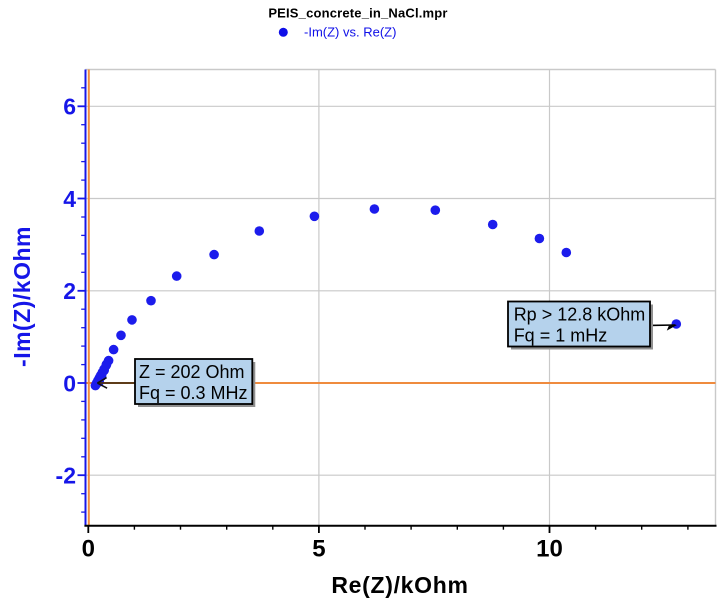 The image size is (726, 603). Describe the element at coordinates (561, 335) in the screenshot. I see `svg-text: Fq = 1 mHz` at that location.